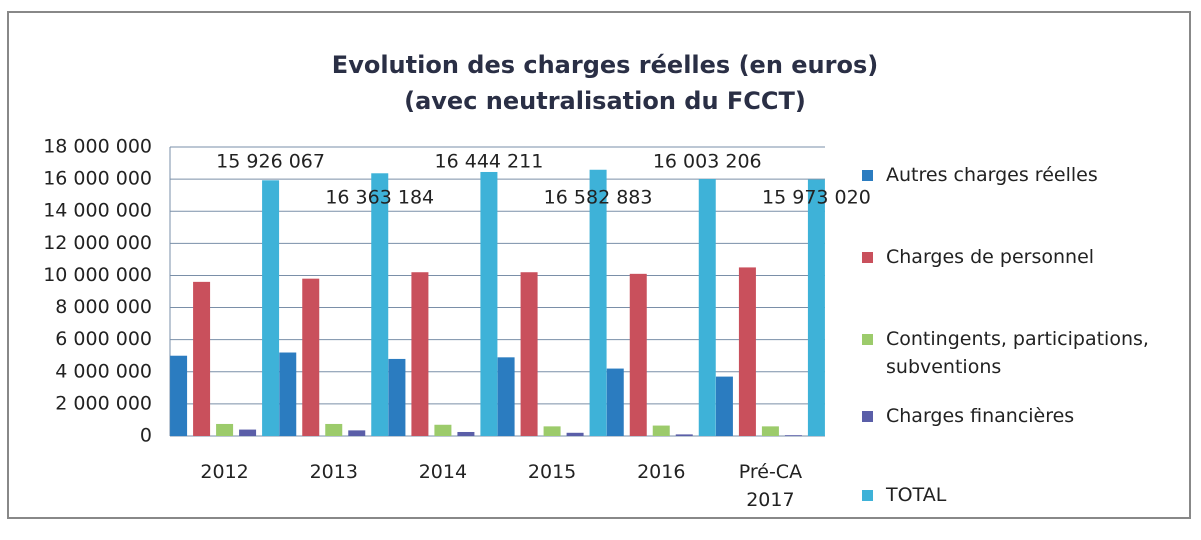  Describe the element at coordinates (707, 162) in the screenshot. I see `data-label: 16 003 206` at that location.